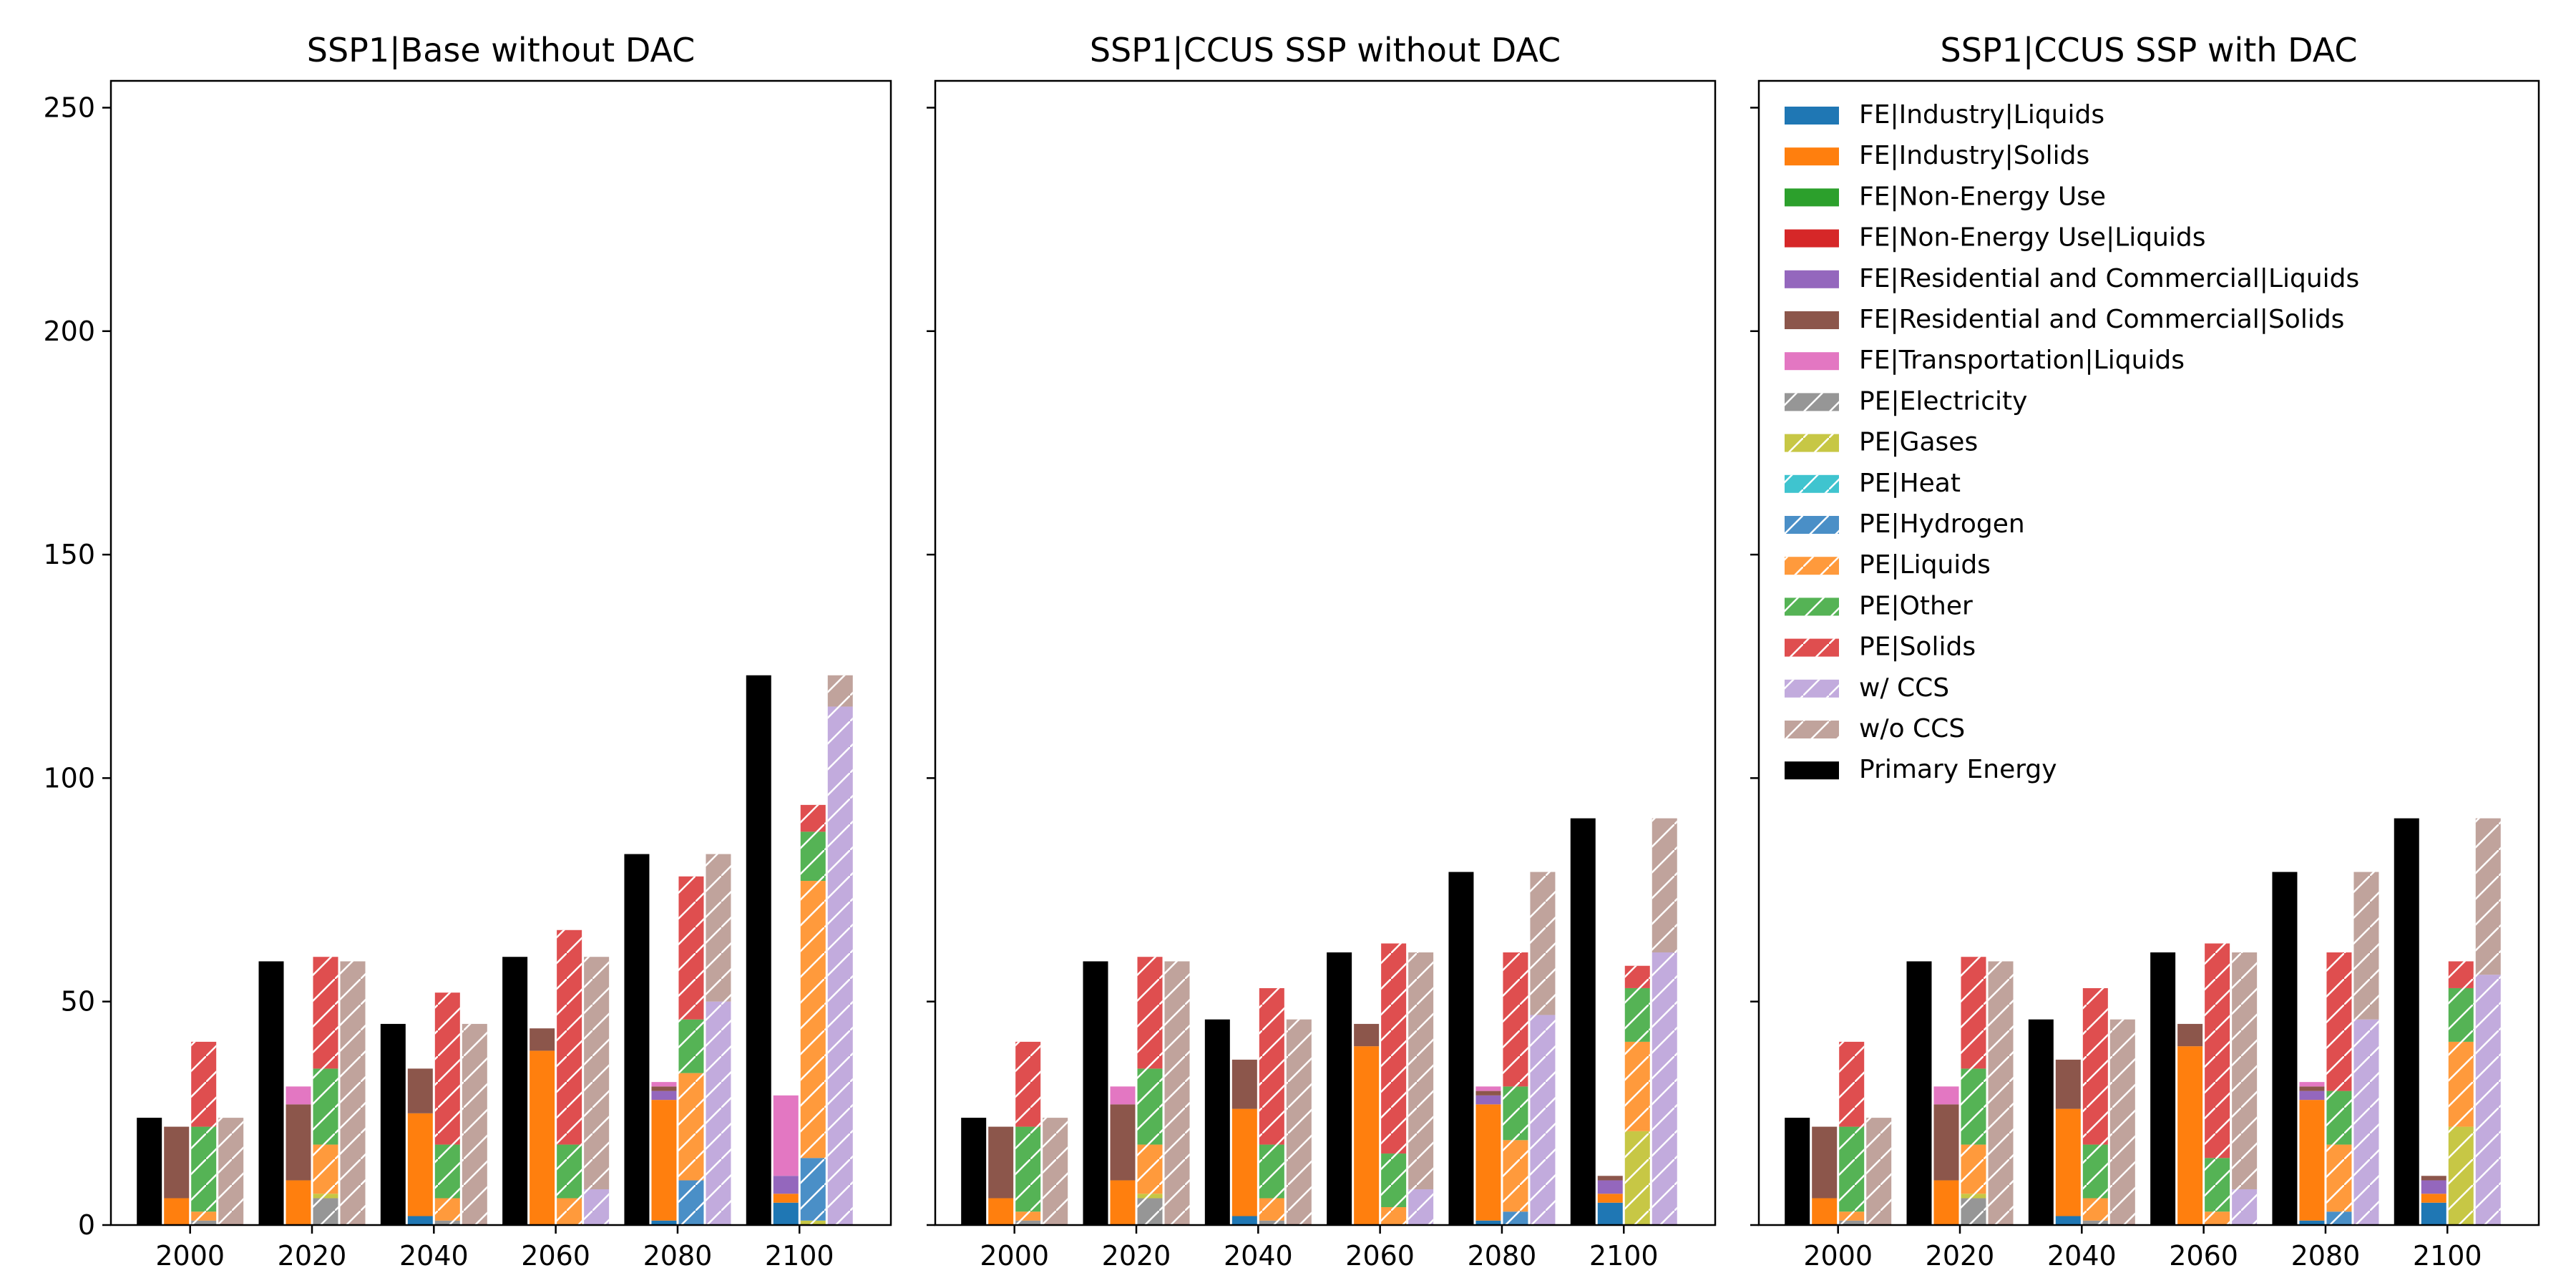  Describe the element at coordinates (1981, 115) in the screenshot. I see `legend-label: FE|Industry|Liquids` at that location.